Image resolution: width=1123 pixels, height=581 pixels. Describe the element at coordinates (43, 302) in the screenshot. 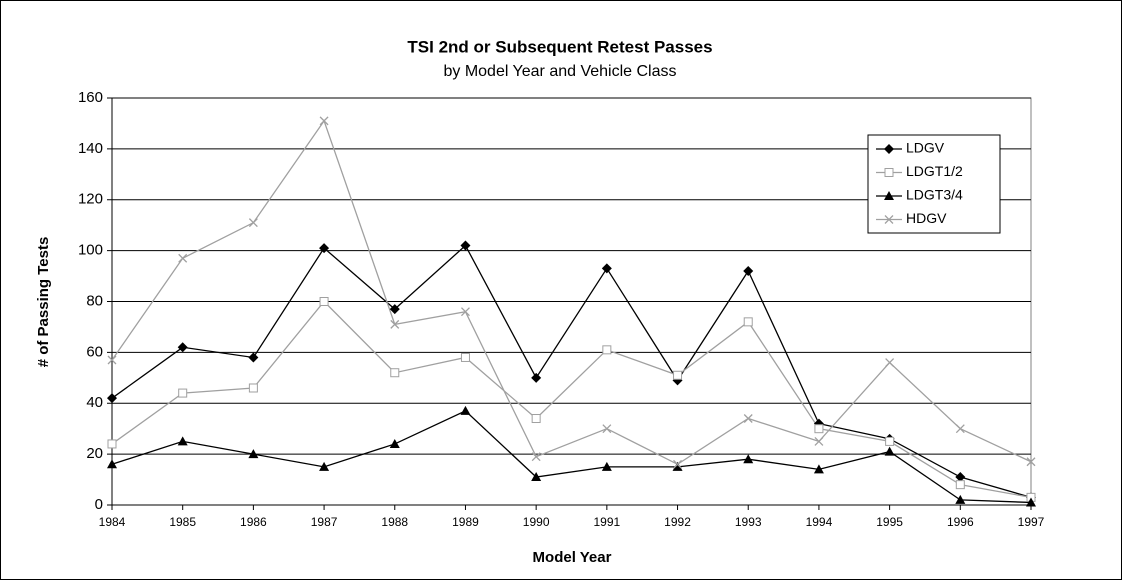

I see `y-axis-label: # of Passing Tests` at that location.